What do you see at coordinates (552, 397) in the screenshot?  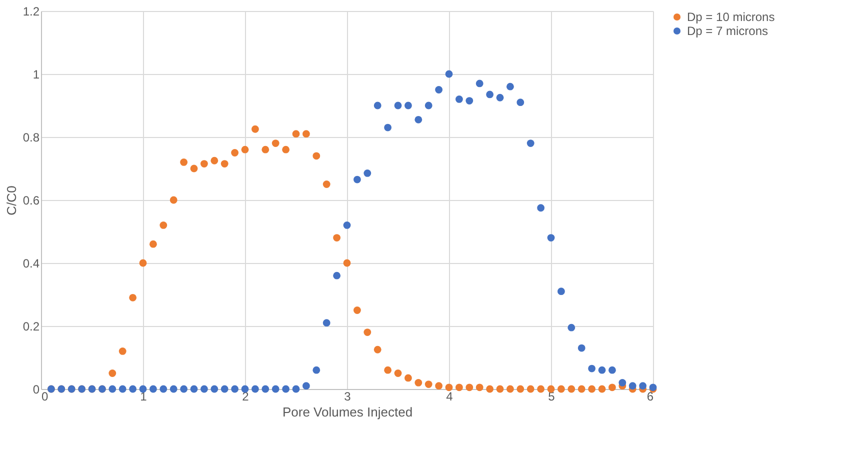 I see `x-tick-label: 5` at bounding box center [552, 397].